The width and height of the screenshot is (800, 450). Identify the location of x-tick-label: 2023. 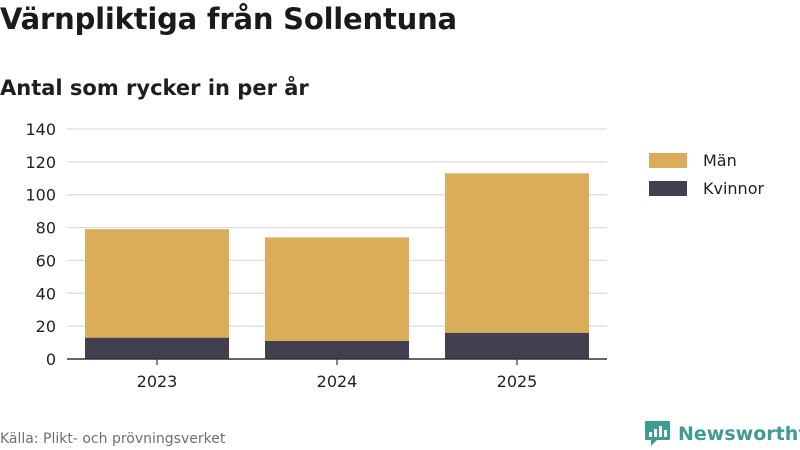
(157, 381).